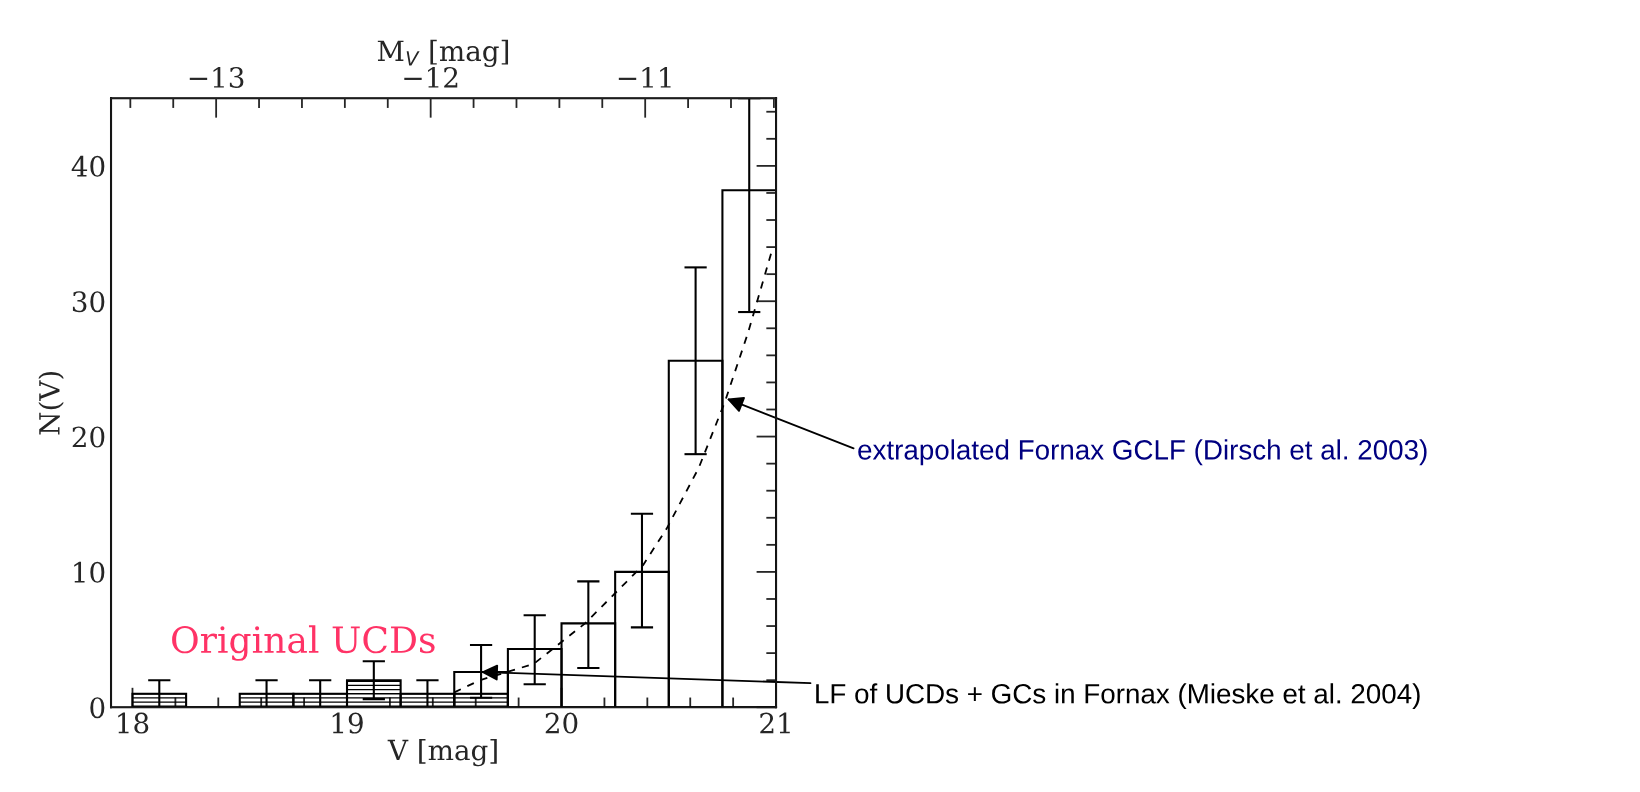 The image size is (1640, 792). I want to click on annotation: extrapolated Fornax GCLF (Dirsch et al. 2003), so click(1142, 452).